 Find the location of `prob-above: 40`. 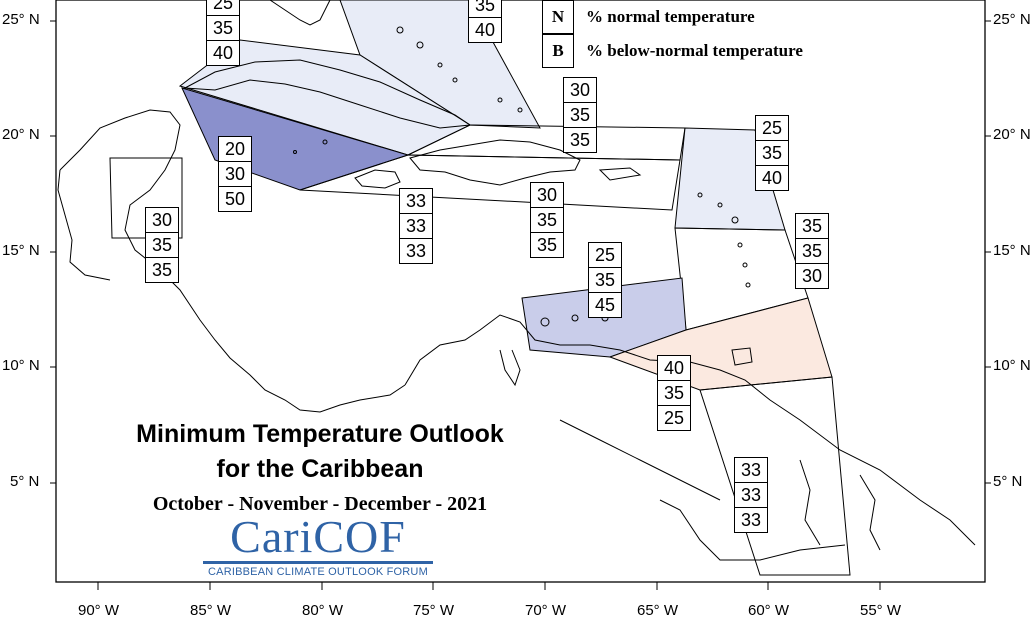

prob-above: 40 is located at coordinates (674, 368).